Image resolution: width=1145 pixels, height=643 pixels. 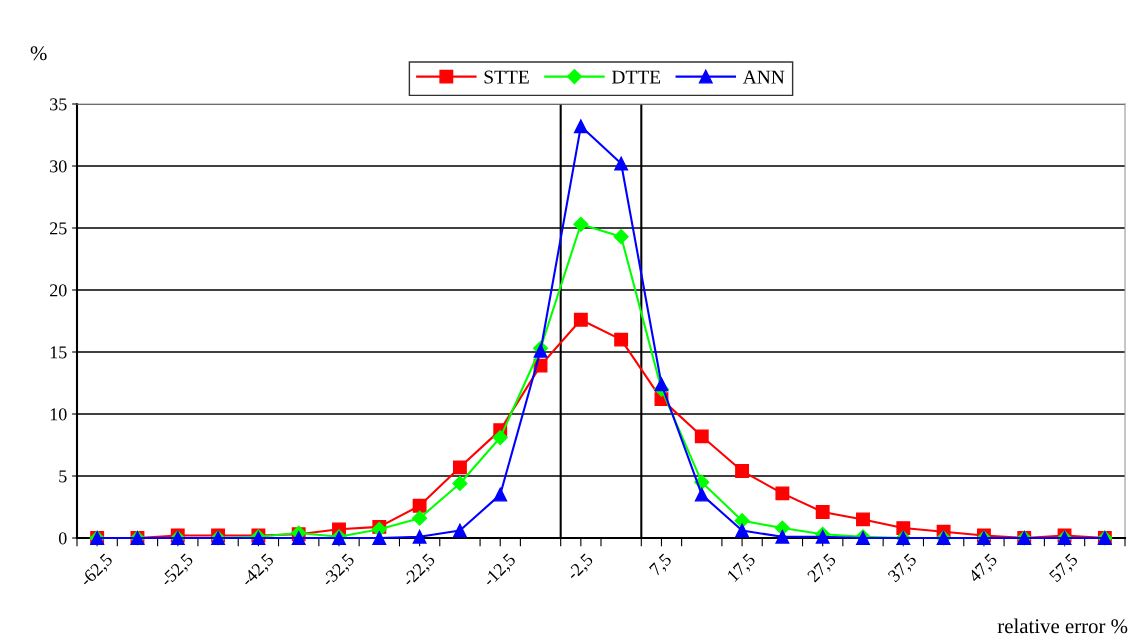 What do you see at coordinates (742, 568) in the screenshot?
I see `x-tick-label: 17,5` at bounding box center [742, 568].